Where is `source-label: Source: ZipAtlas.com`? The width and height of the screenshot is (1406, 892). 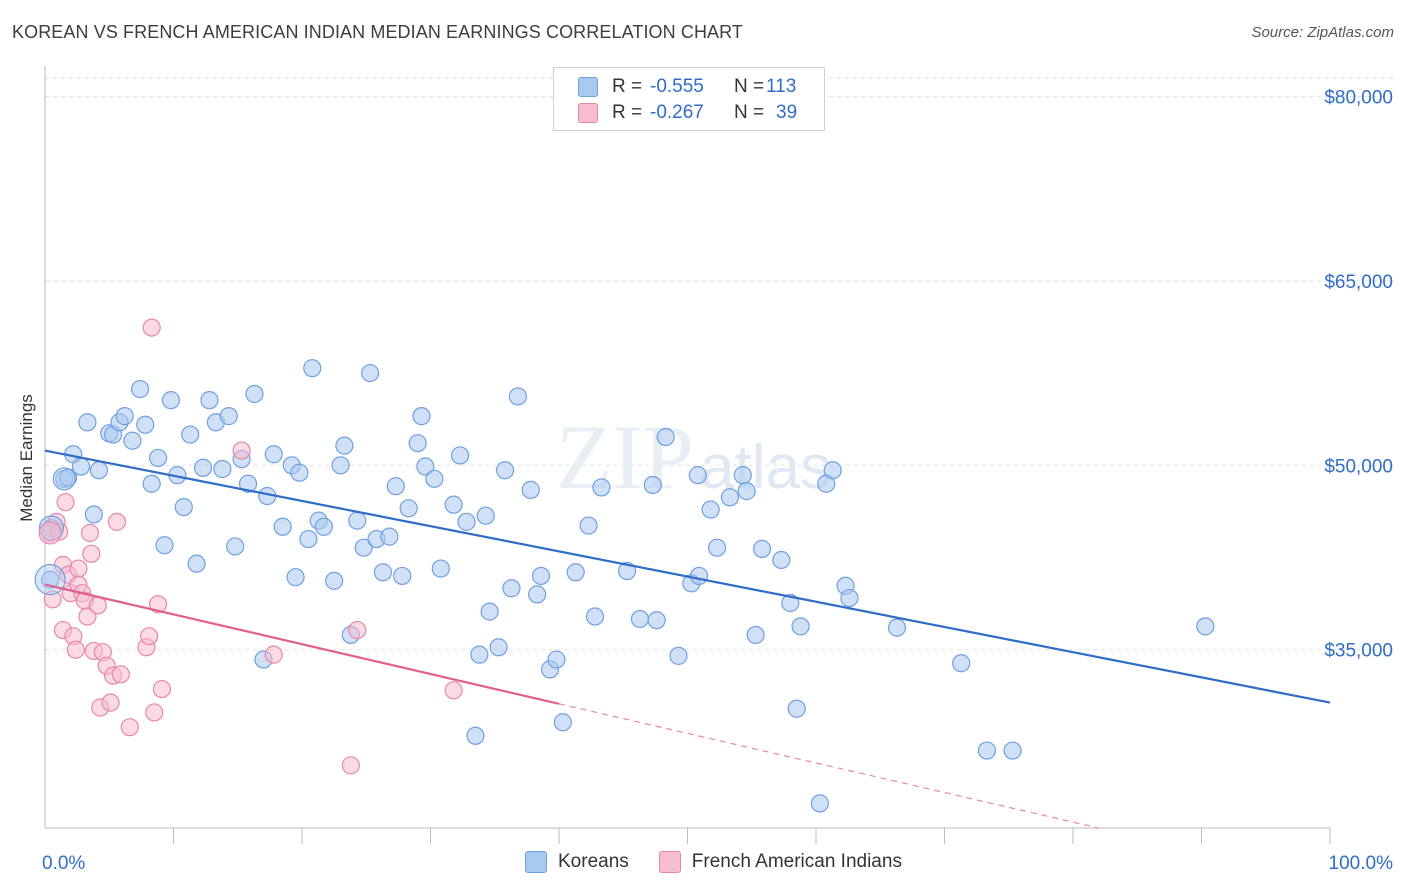
source-label: Source: ZipAtlas.com is located at coordinates (1322, 32).